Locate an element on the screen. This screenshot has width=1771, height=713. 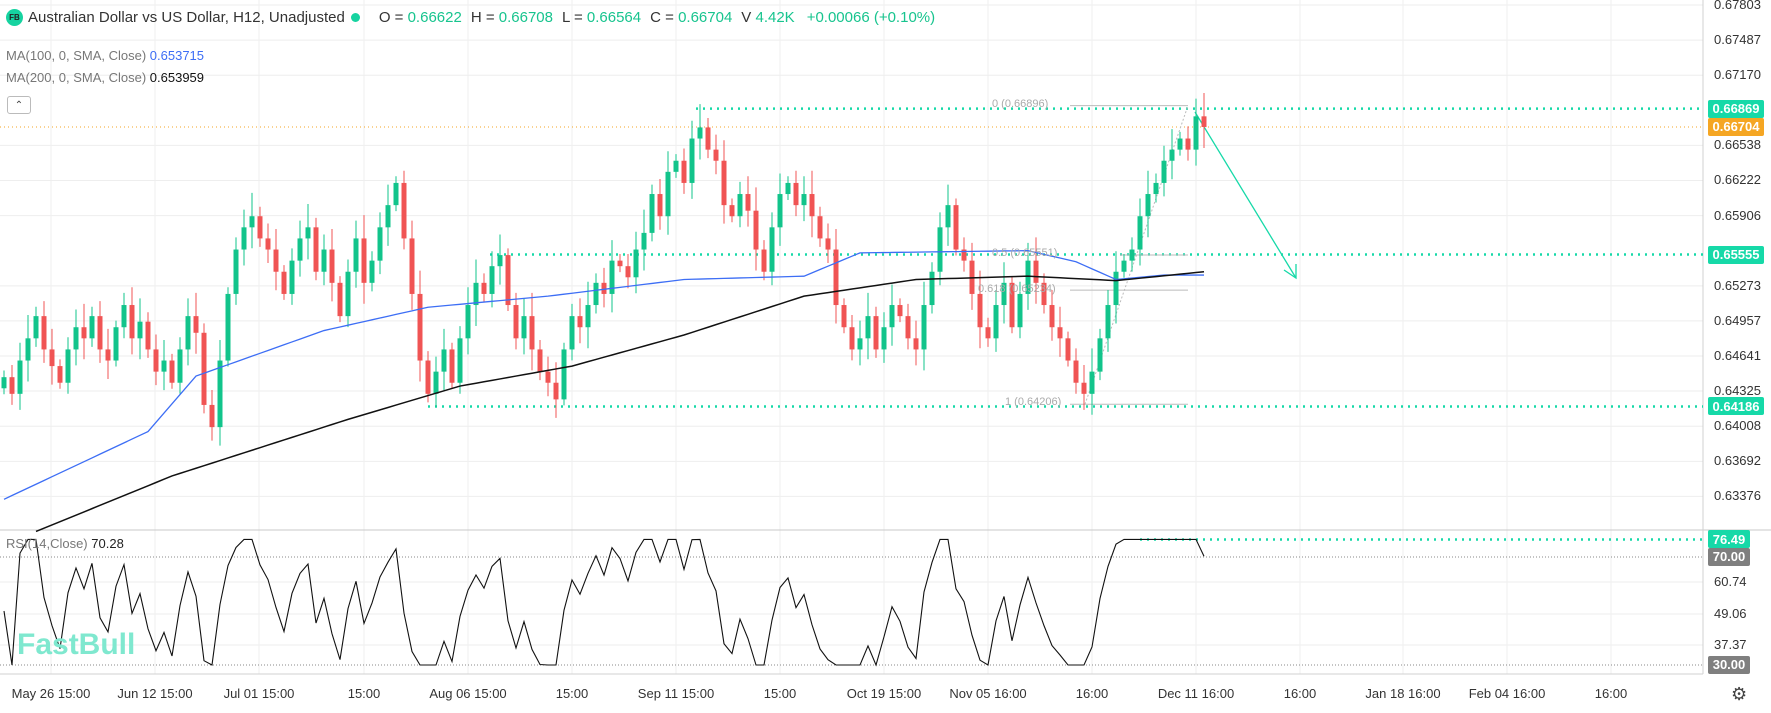
settings-gear-icon: ⚙ is located at coordinates (1739, 694).